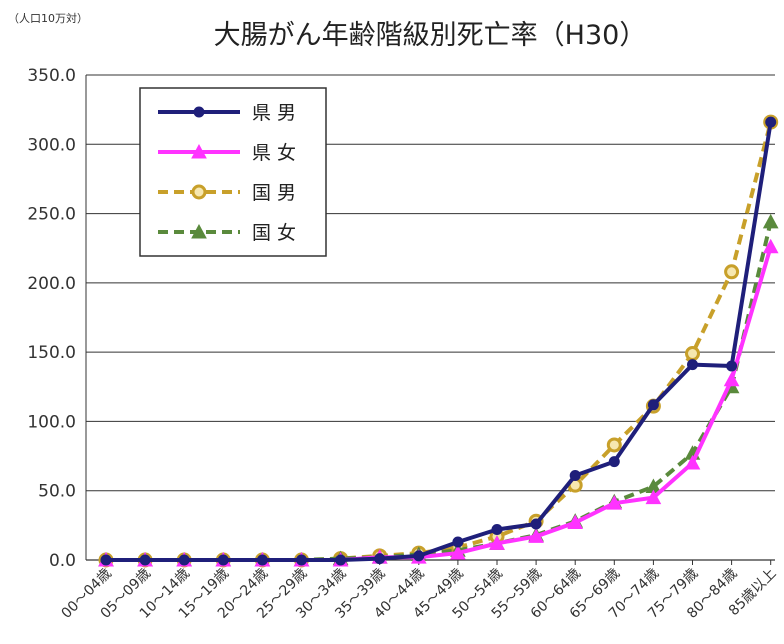  Describe the element at coordinates (51, 422) in the screenshot. I see `y-tick-label: 100.0` at that location.